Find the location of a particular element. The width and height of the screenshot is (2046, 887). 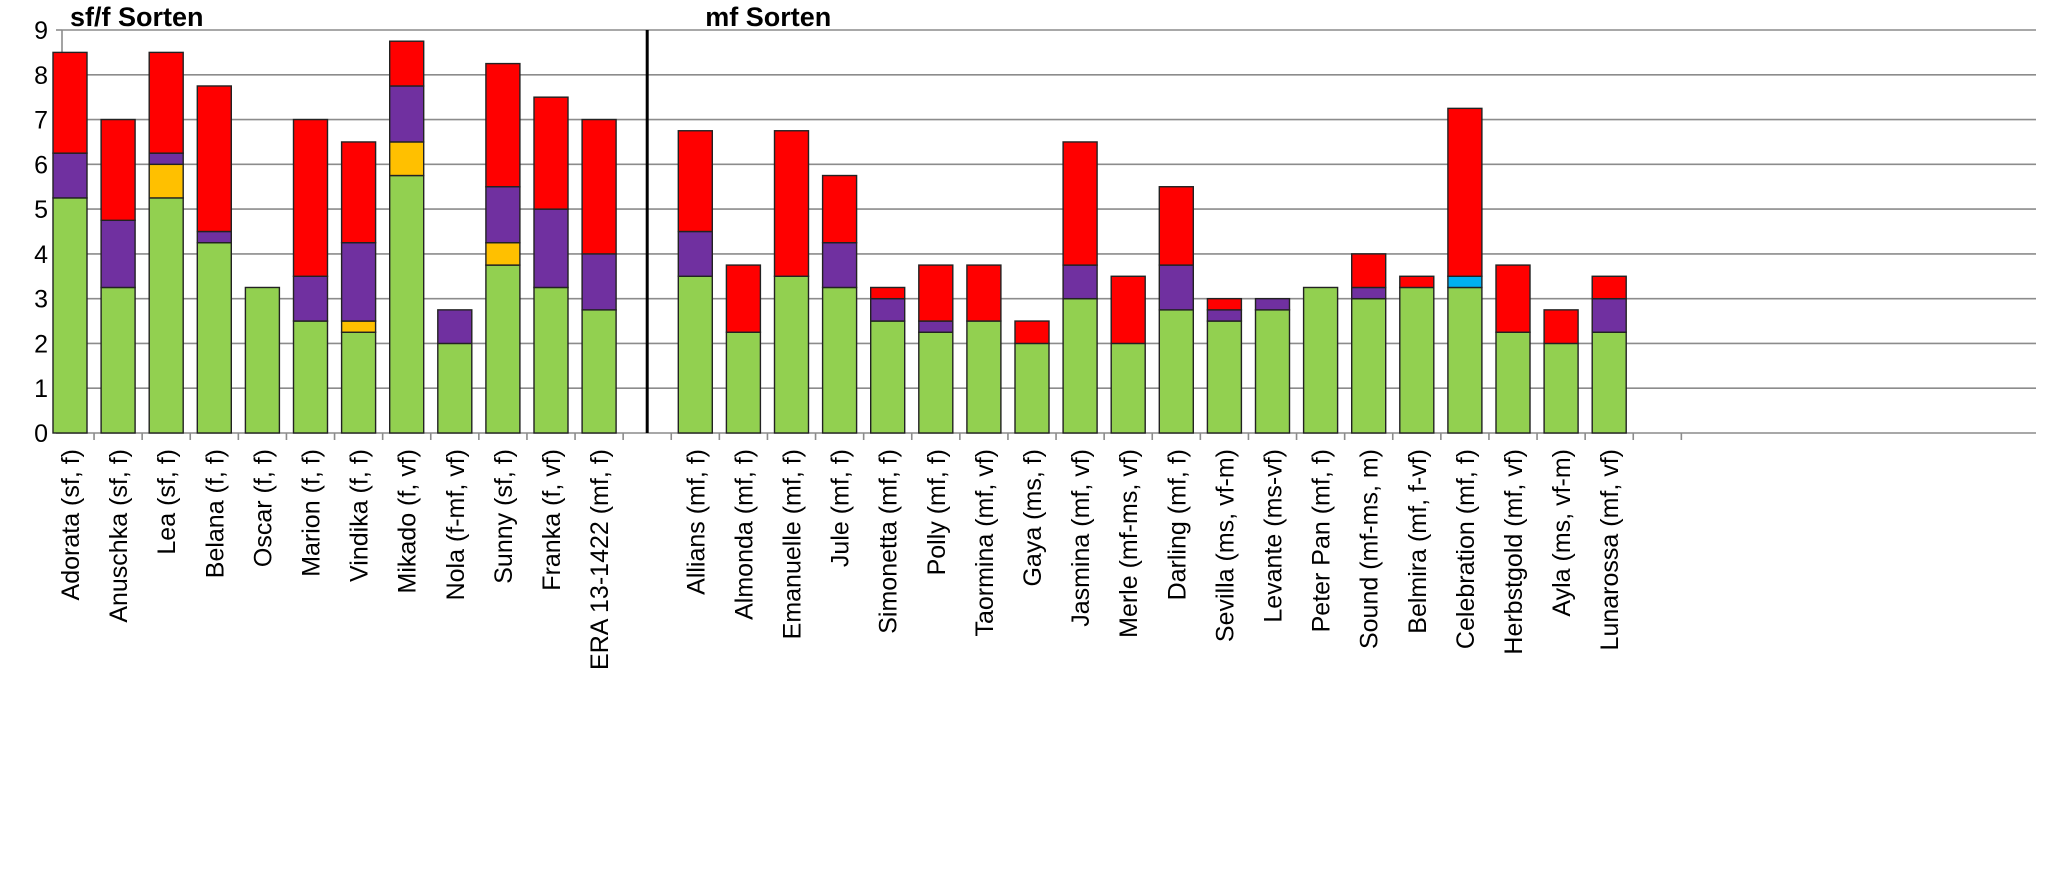

x-category-label: Almonda (mf, f) is located at coordinates (744, 534).